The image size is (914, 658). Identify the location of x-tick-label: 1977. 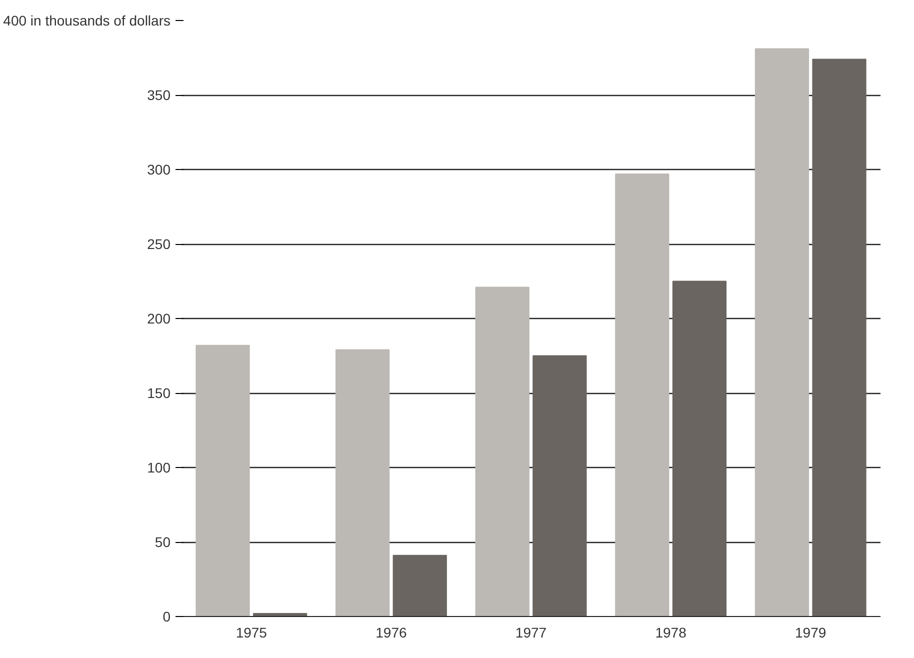
(531, 632).